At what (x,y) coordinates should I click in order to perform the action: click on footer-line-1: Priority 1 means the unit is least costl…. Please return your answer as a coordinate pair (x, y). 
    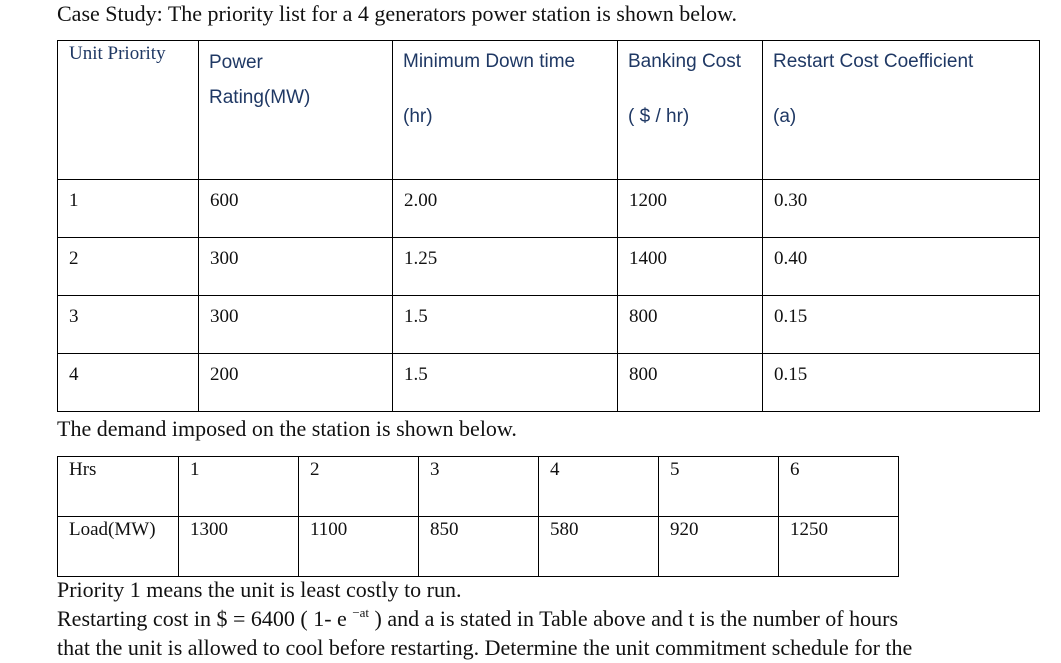
    Looking at the image, I should click on (259, 589).